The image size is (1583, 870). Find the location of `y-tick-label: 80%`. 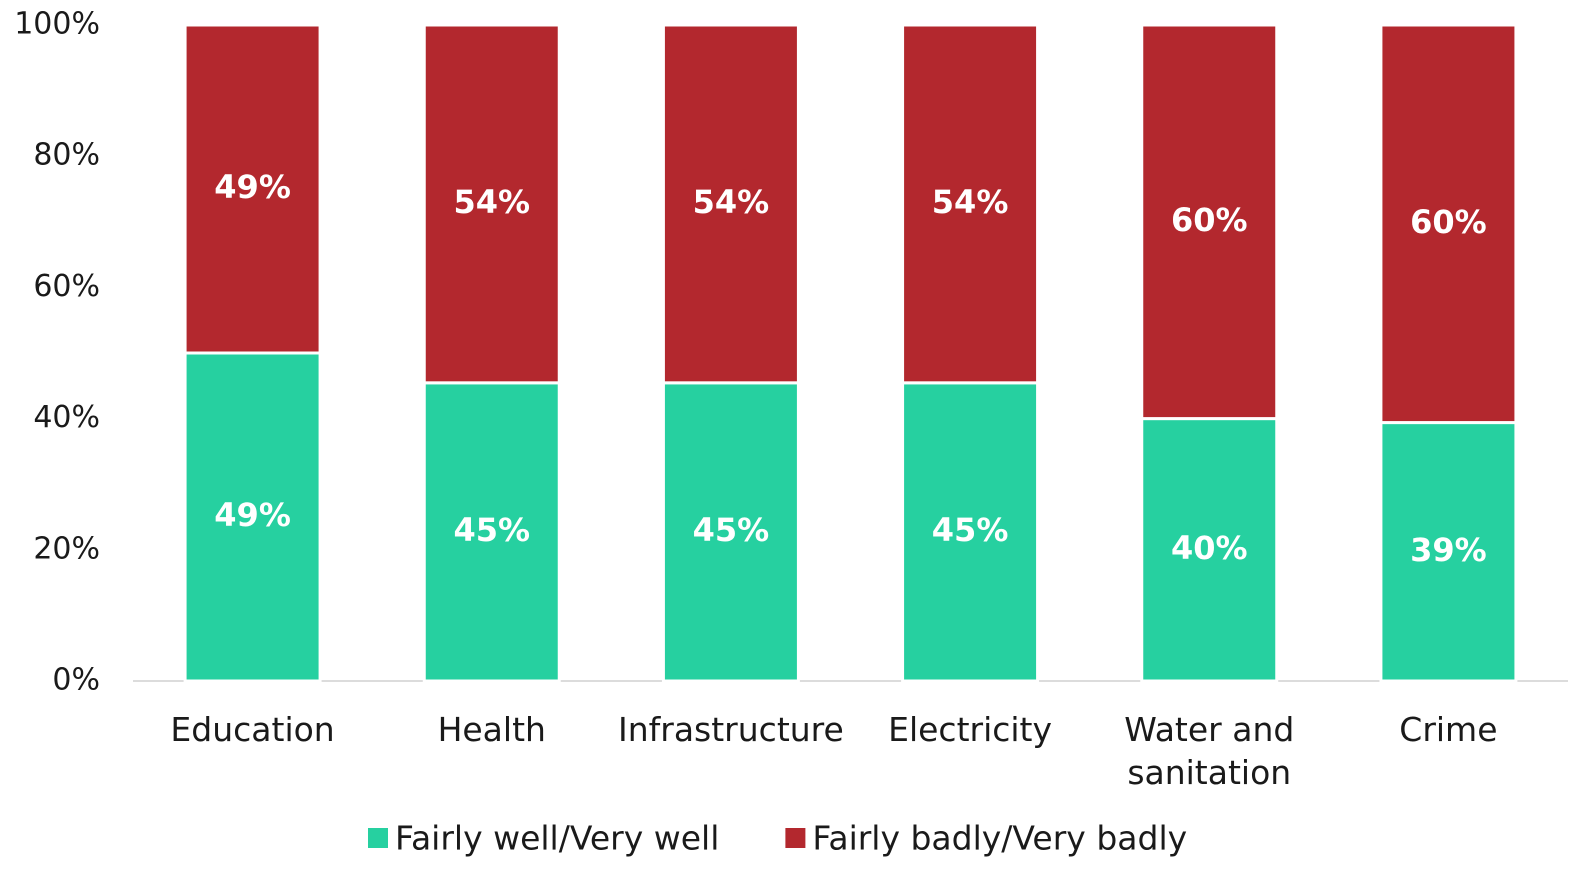

y-tick-label: 80% is located at coordinates (66, 155).